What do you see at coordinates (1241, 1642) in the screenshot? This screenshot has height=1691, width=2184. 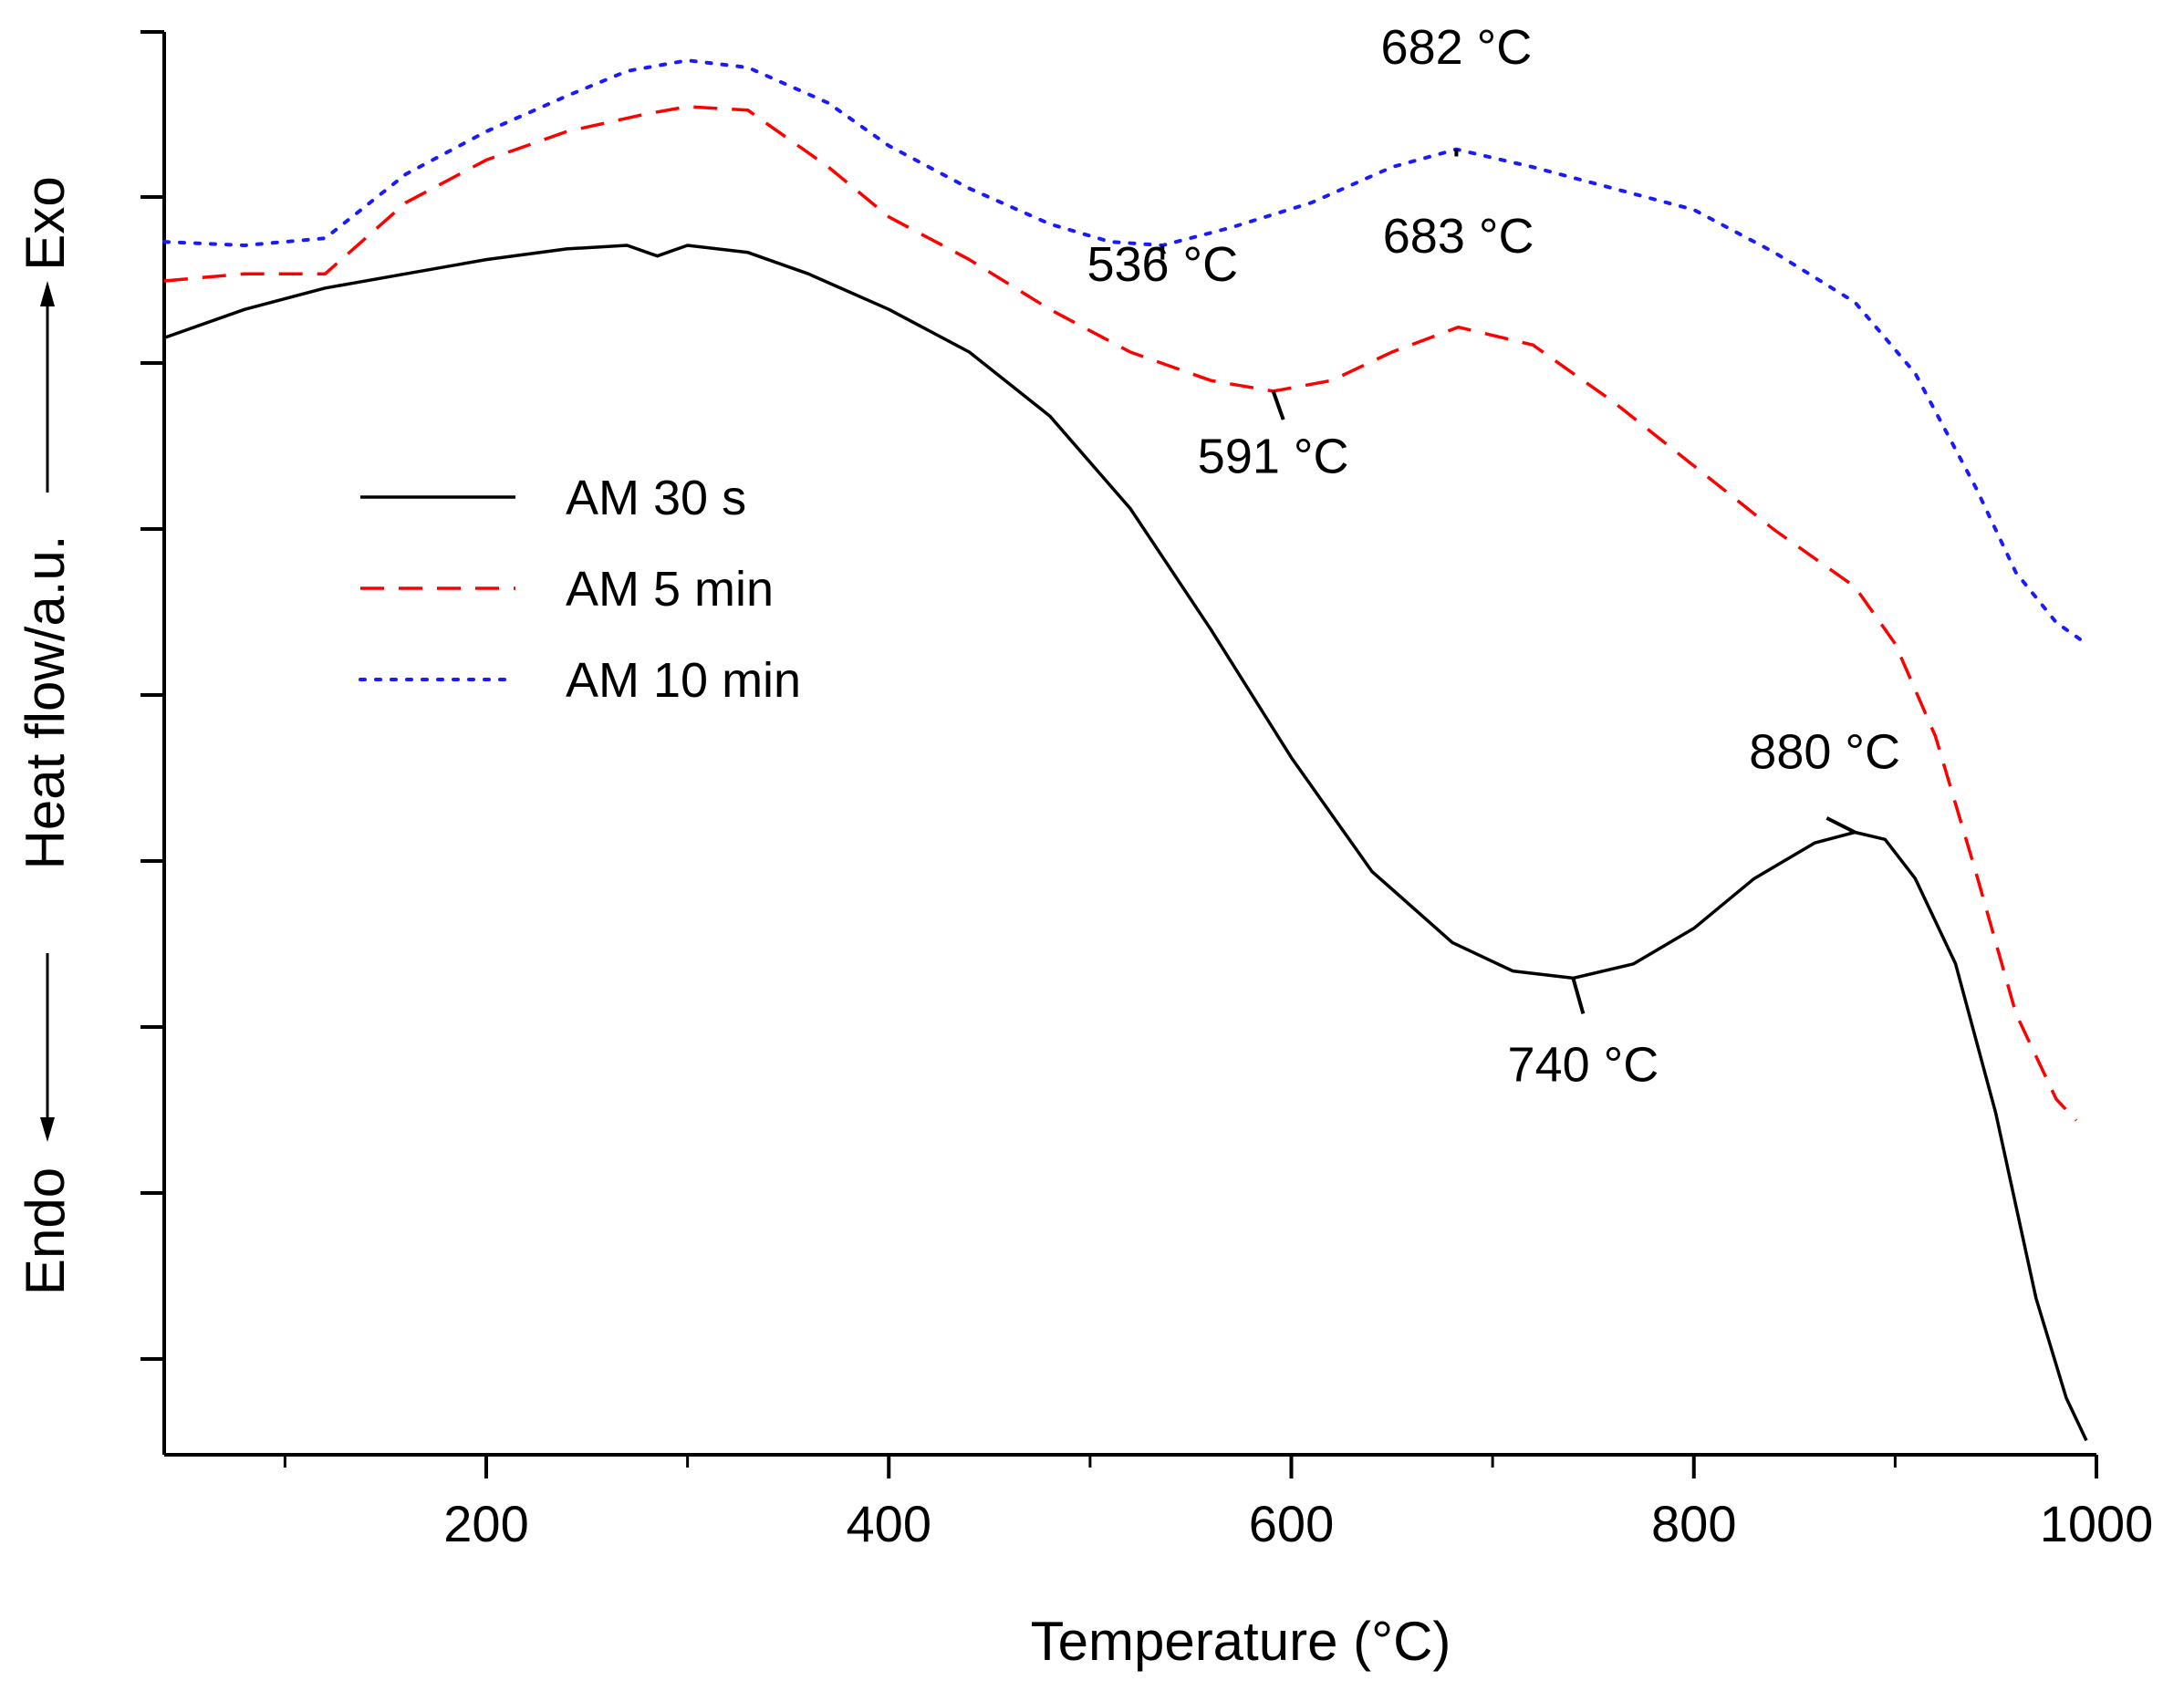 I see `x-axis-title: Temperature (°C)` at bounding box center [1241, 1642].